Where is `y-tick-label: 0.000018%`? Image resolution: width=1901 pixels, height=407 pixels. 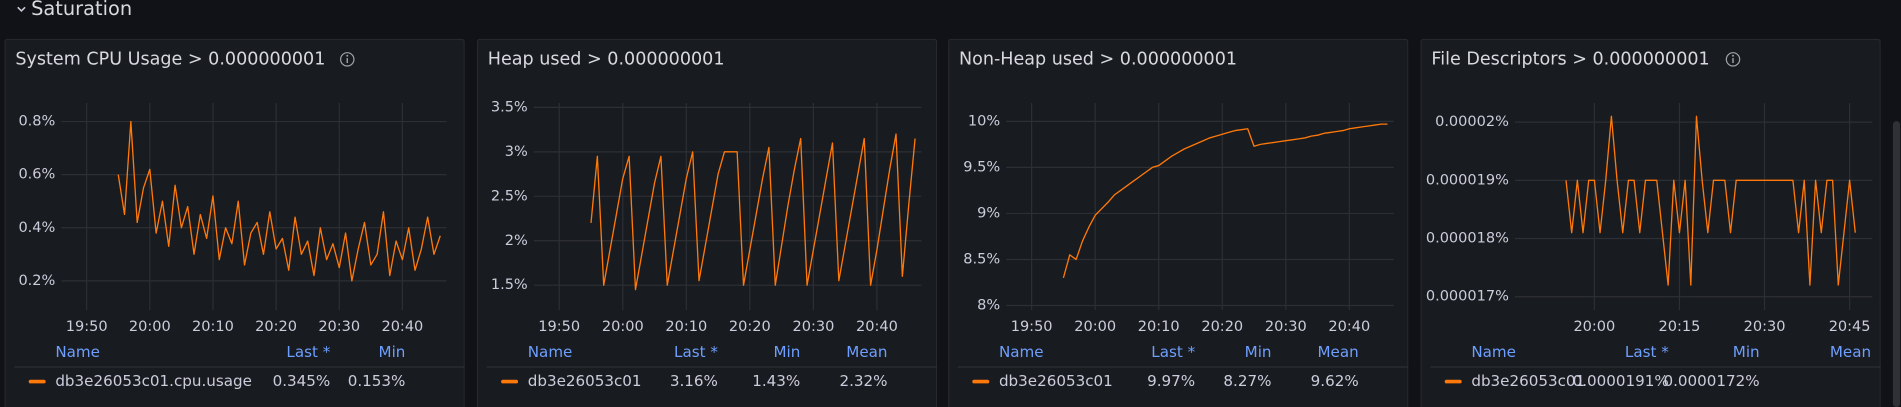 y-tick-label: 0.000018% is located at coordinates (1467, 239).